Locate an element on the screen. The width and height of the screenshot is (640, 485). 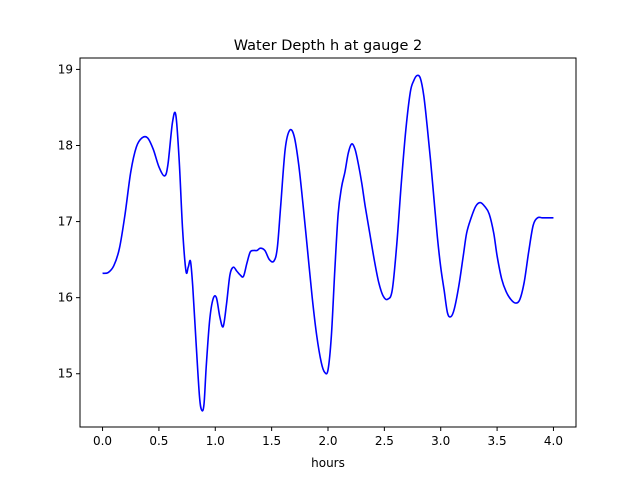
x-axis-label: hours is located at coordinates (328, 463).